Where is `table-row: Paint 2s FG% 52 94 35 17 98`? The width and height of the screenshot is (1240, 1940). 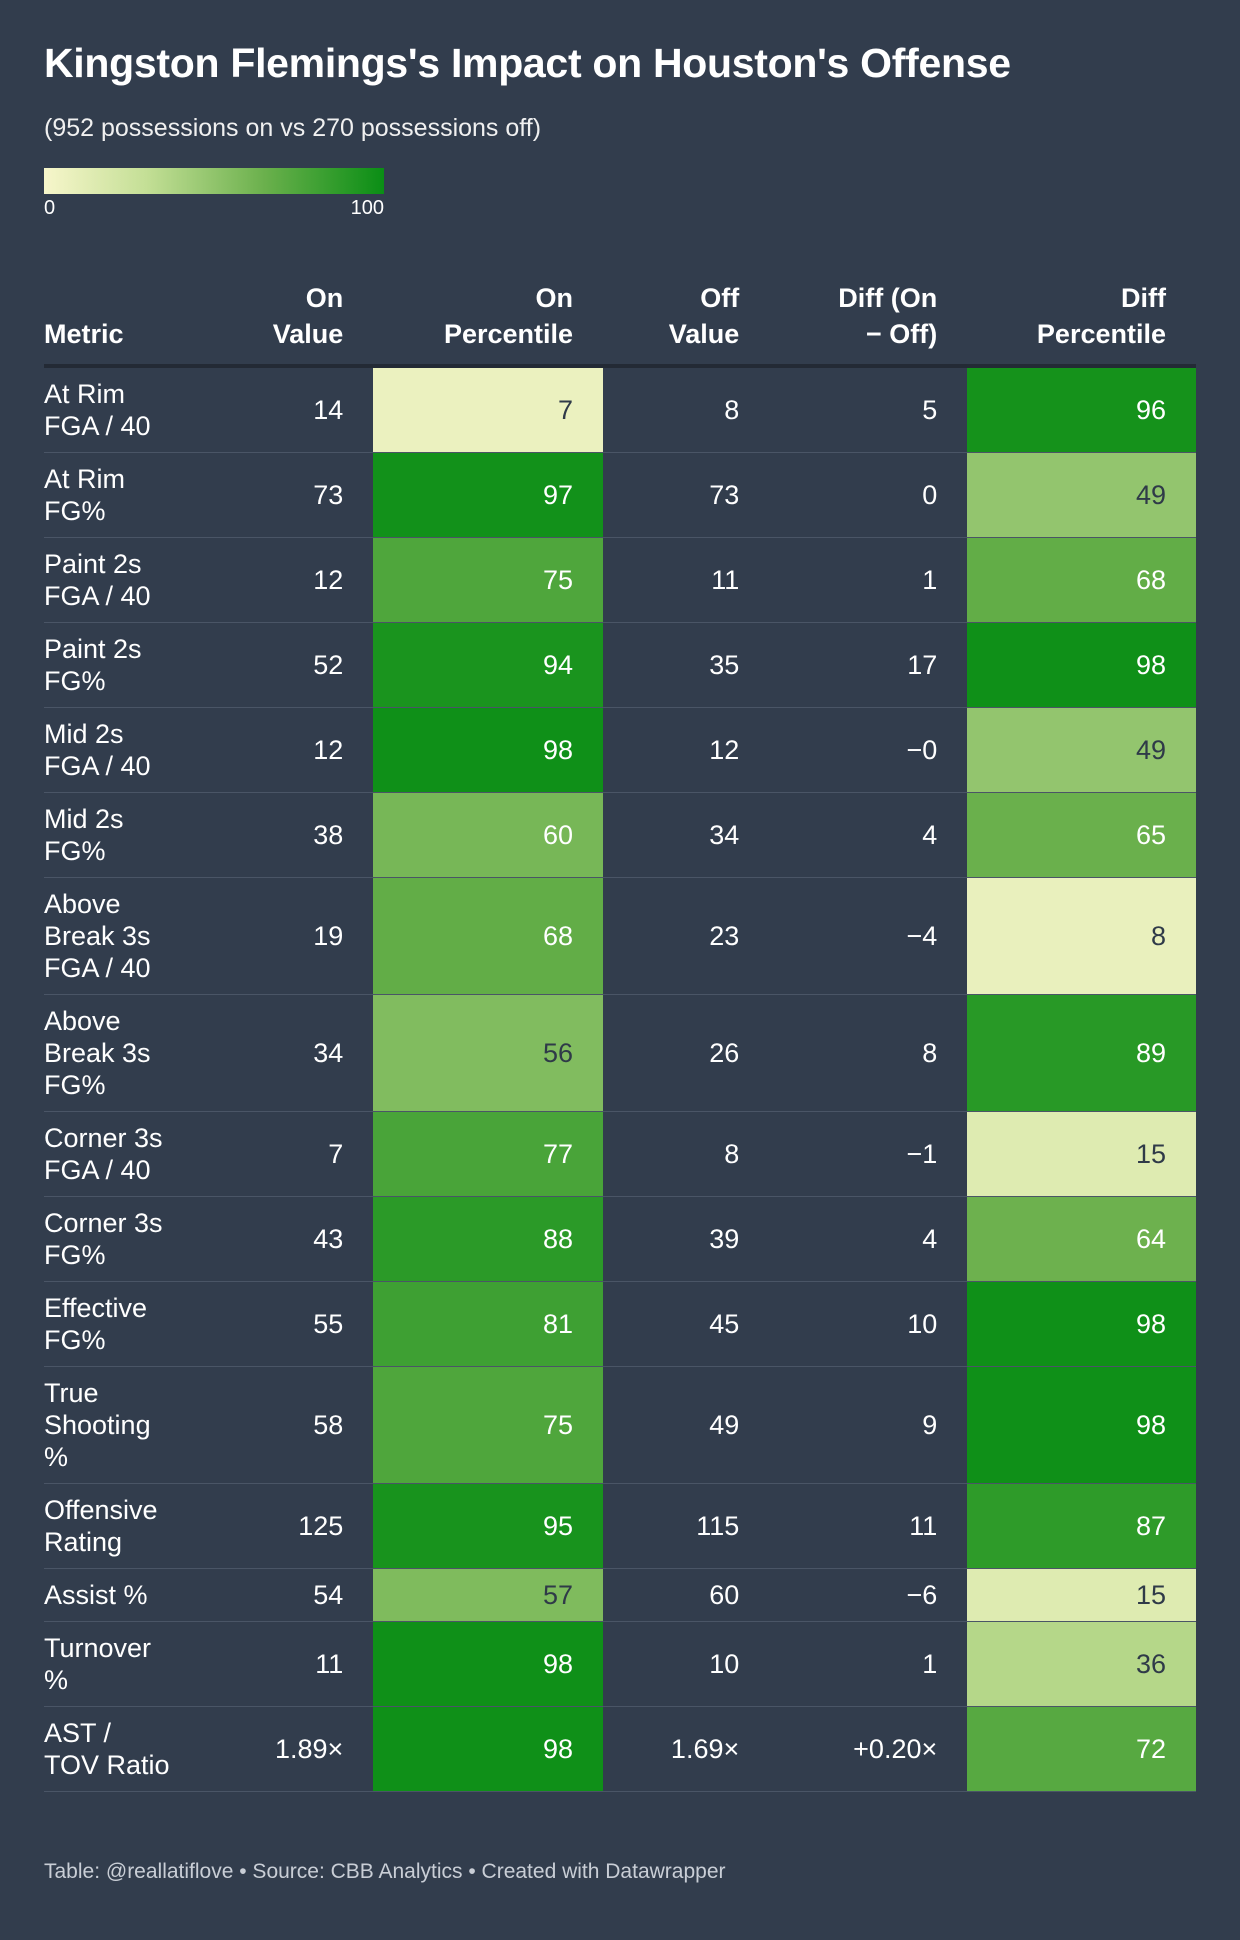
table-row: Paint 2s FG% 52 94 35 17 98 is located at coordinates (620, 665).